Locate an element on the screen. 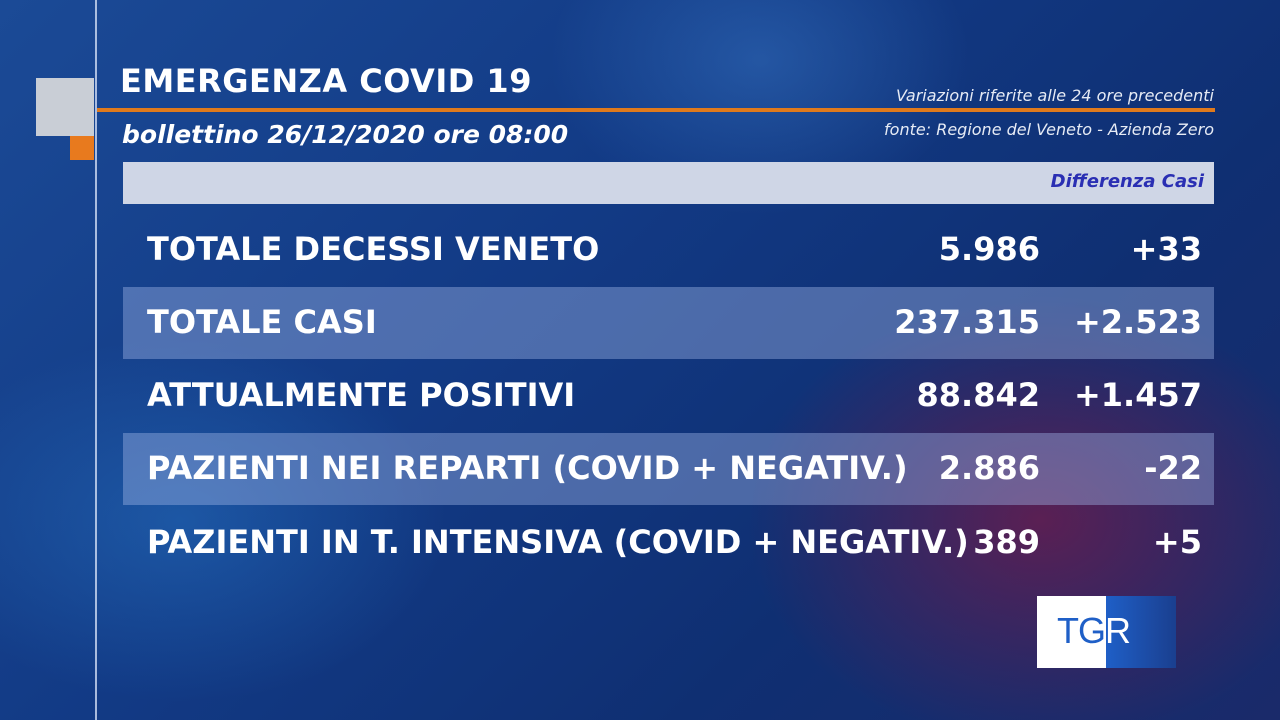 The height and width of the screenshot is (720, 1280). table-row: TOTALE CASI 237.315 +2.523 is located at coordinates (668, 323).